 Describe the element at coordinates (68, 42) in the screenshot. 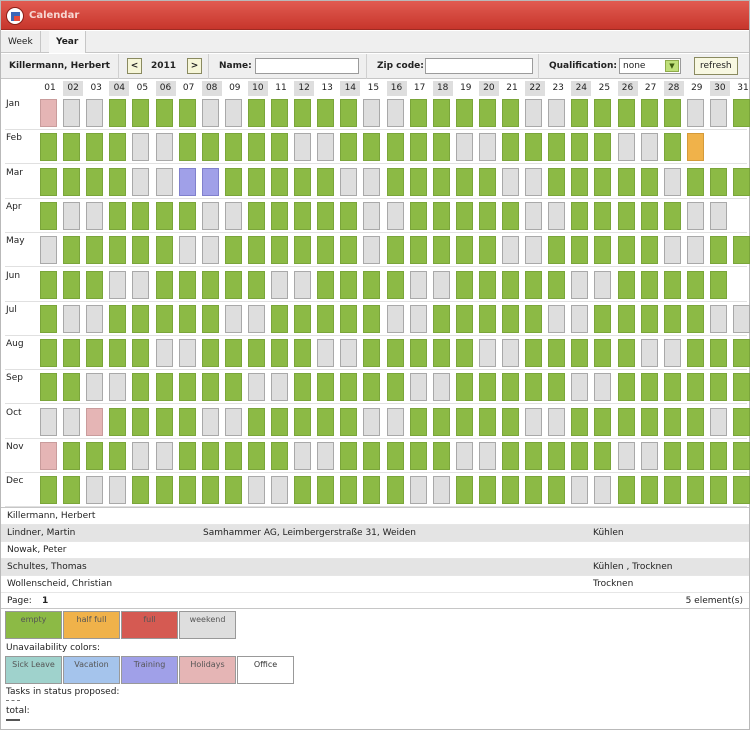

I see `tab-year: Year` at that location.